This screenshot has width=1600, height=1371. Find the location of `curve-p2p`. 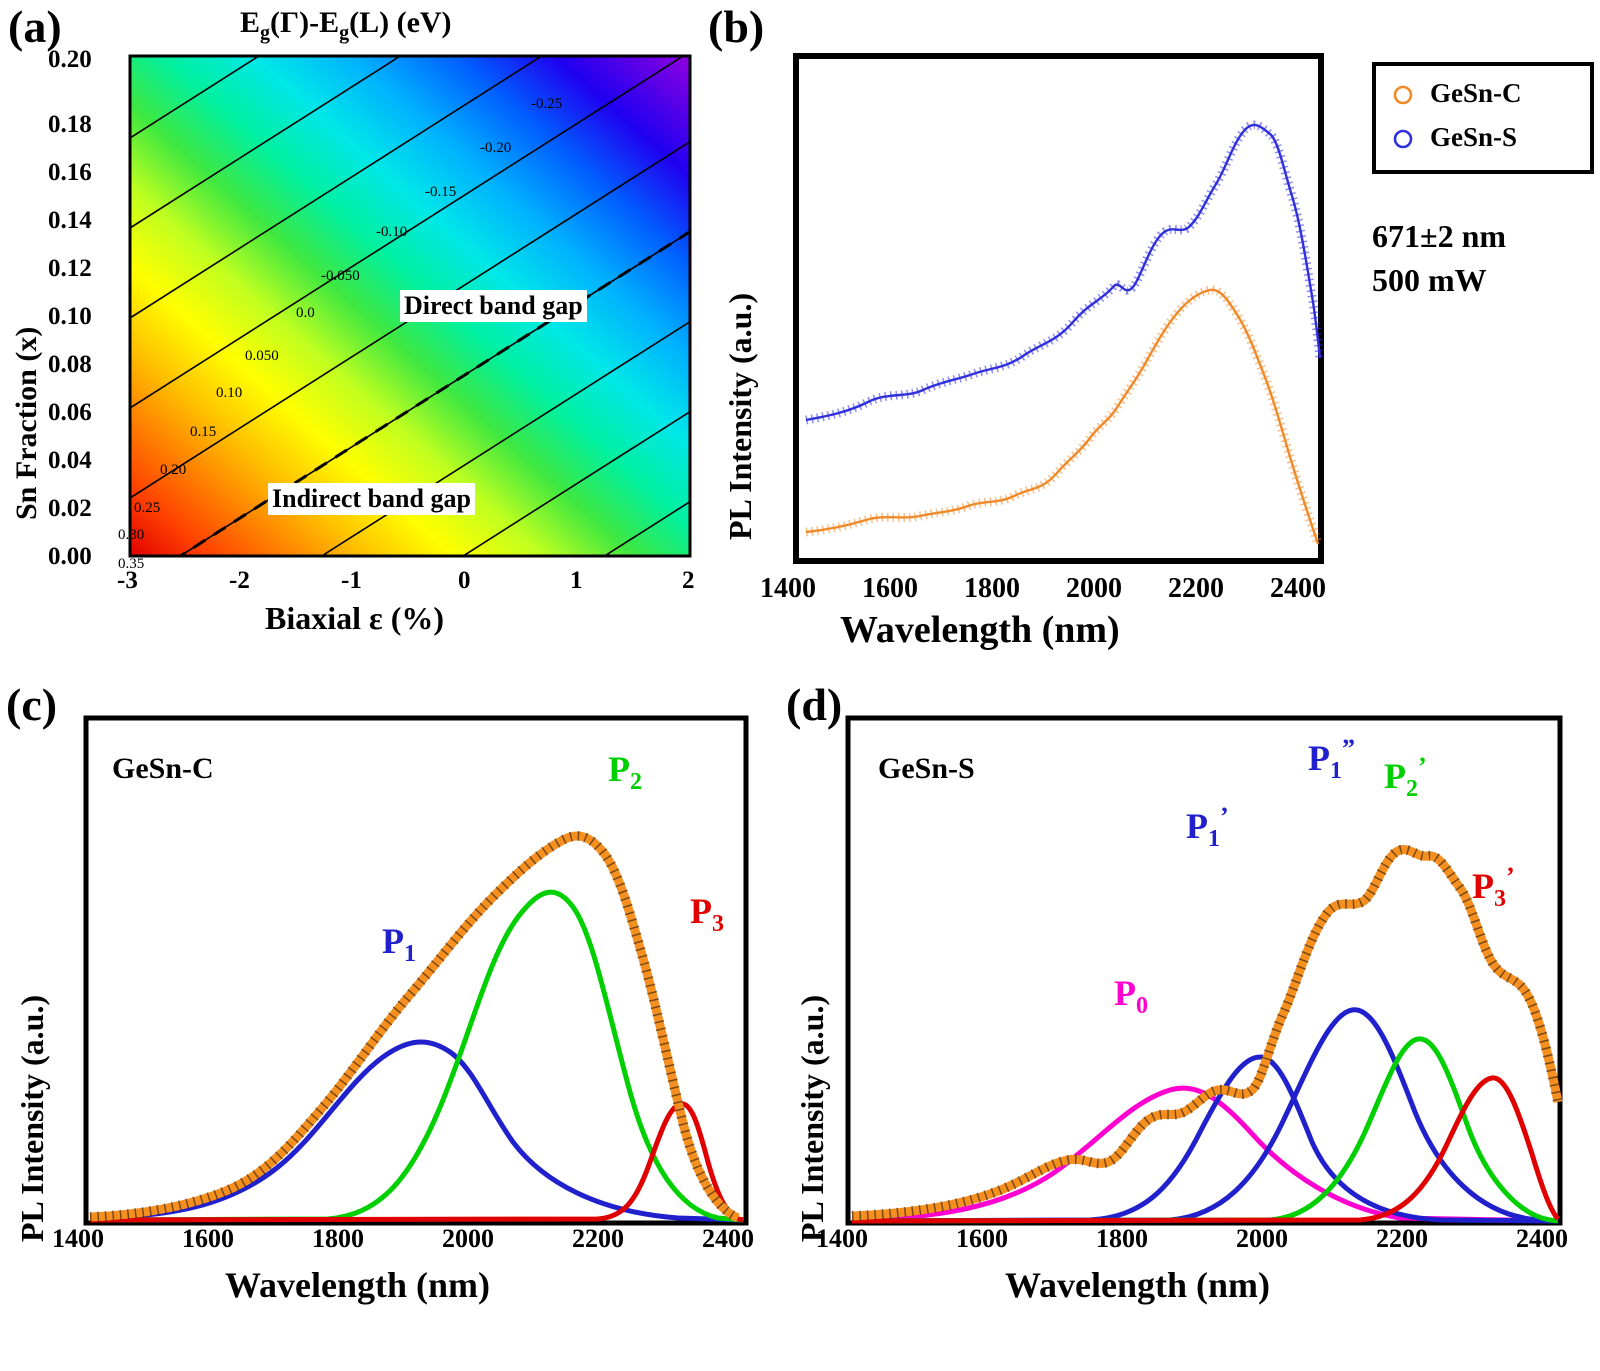

curve-p2p is located at coordinates (1205, 1130).